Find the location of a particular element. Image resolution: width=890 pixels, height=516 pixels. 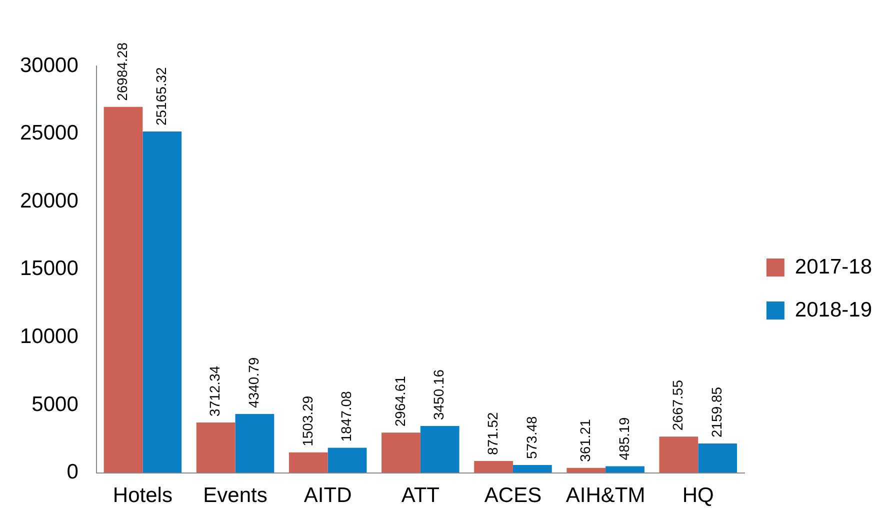

data-label: 871.52 is located at coordinates (492, 433).